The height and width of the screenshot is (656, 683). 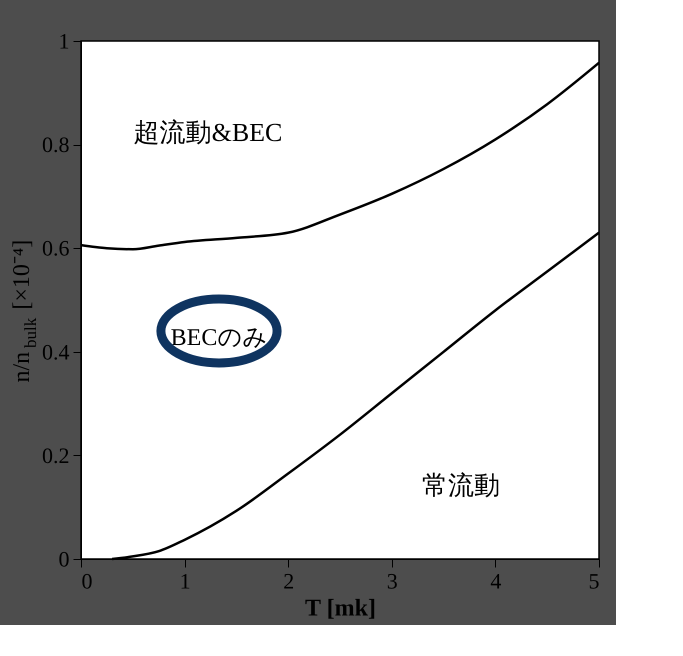 I want to click on y-tick-label: 0.2, so click(x=56, y=455).